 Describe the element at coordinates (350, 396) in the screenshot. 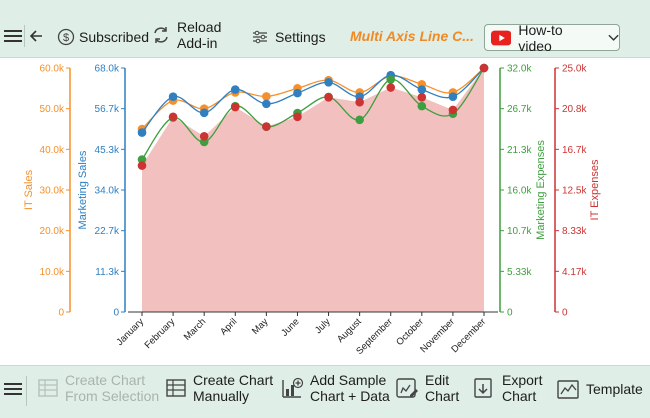

I see `add-sample-line2: Chart + Data` at that location.